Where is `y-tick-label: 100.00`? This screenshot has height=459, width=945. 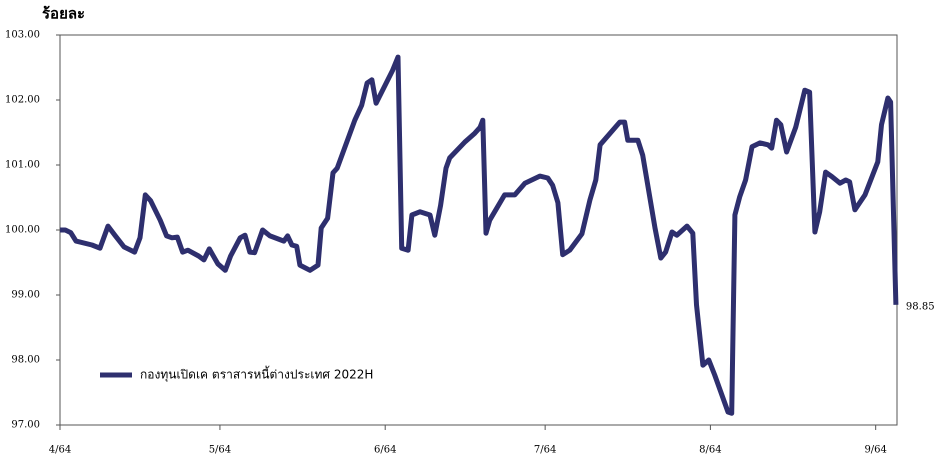
y-tick-label: 100.00 is located at coordinates (22, 230).